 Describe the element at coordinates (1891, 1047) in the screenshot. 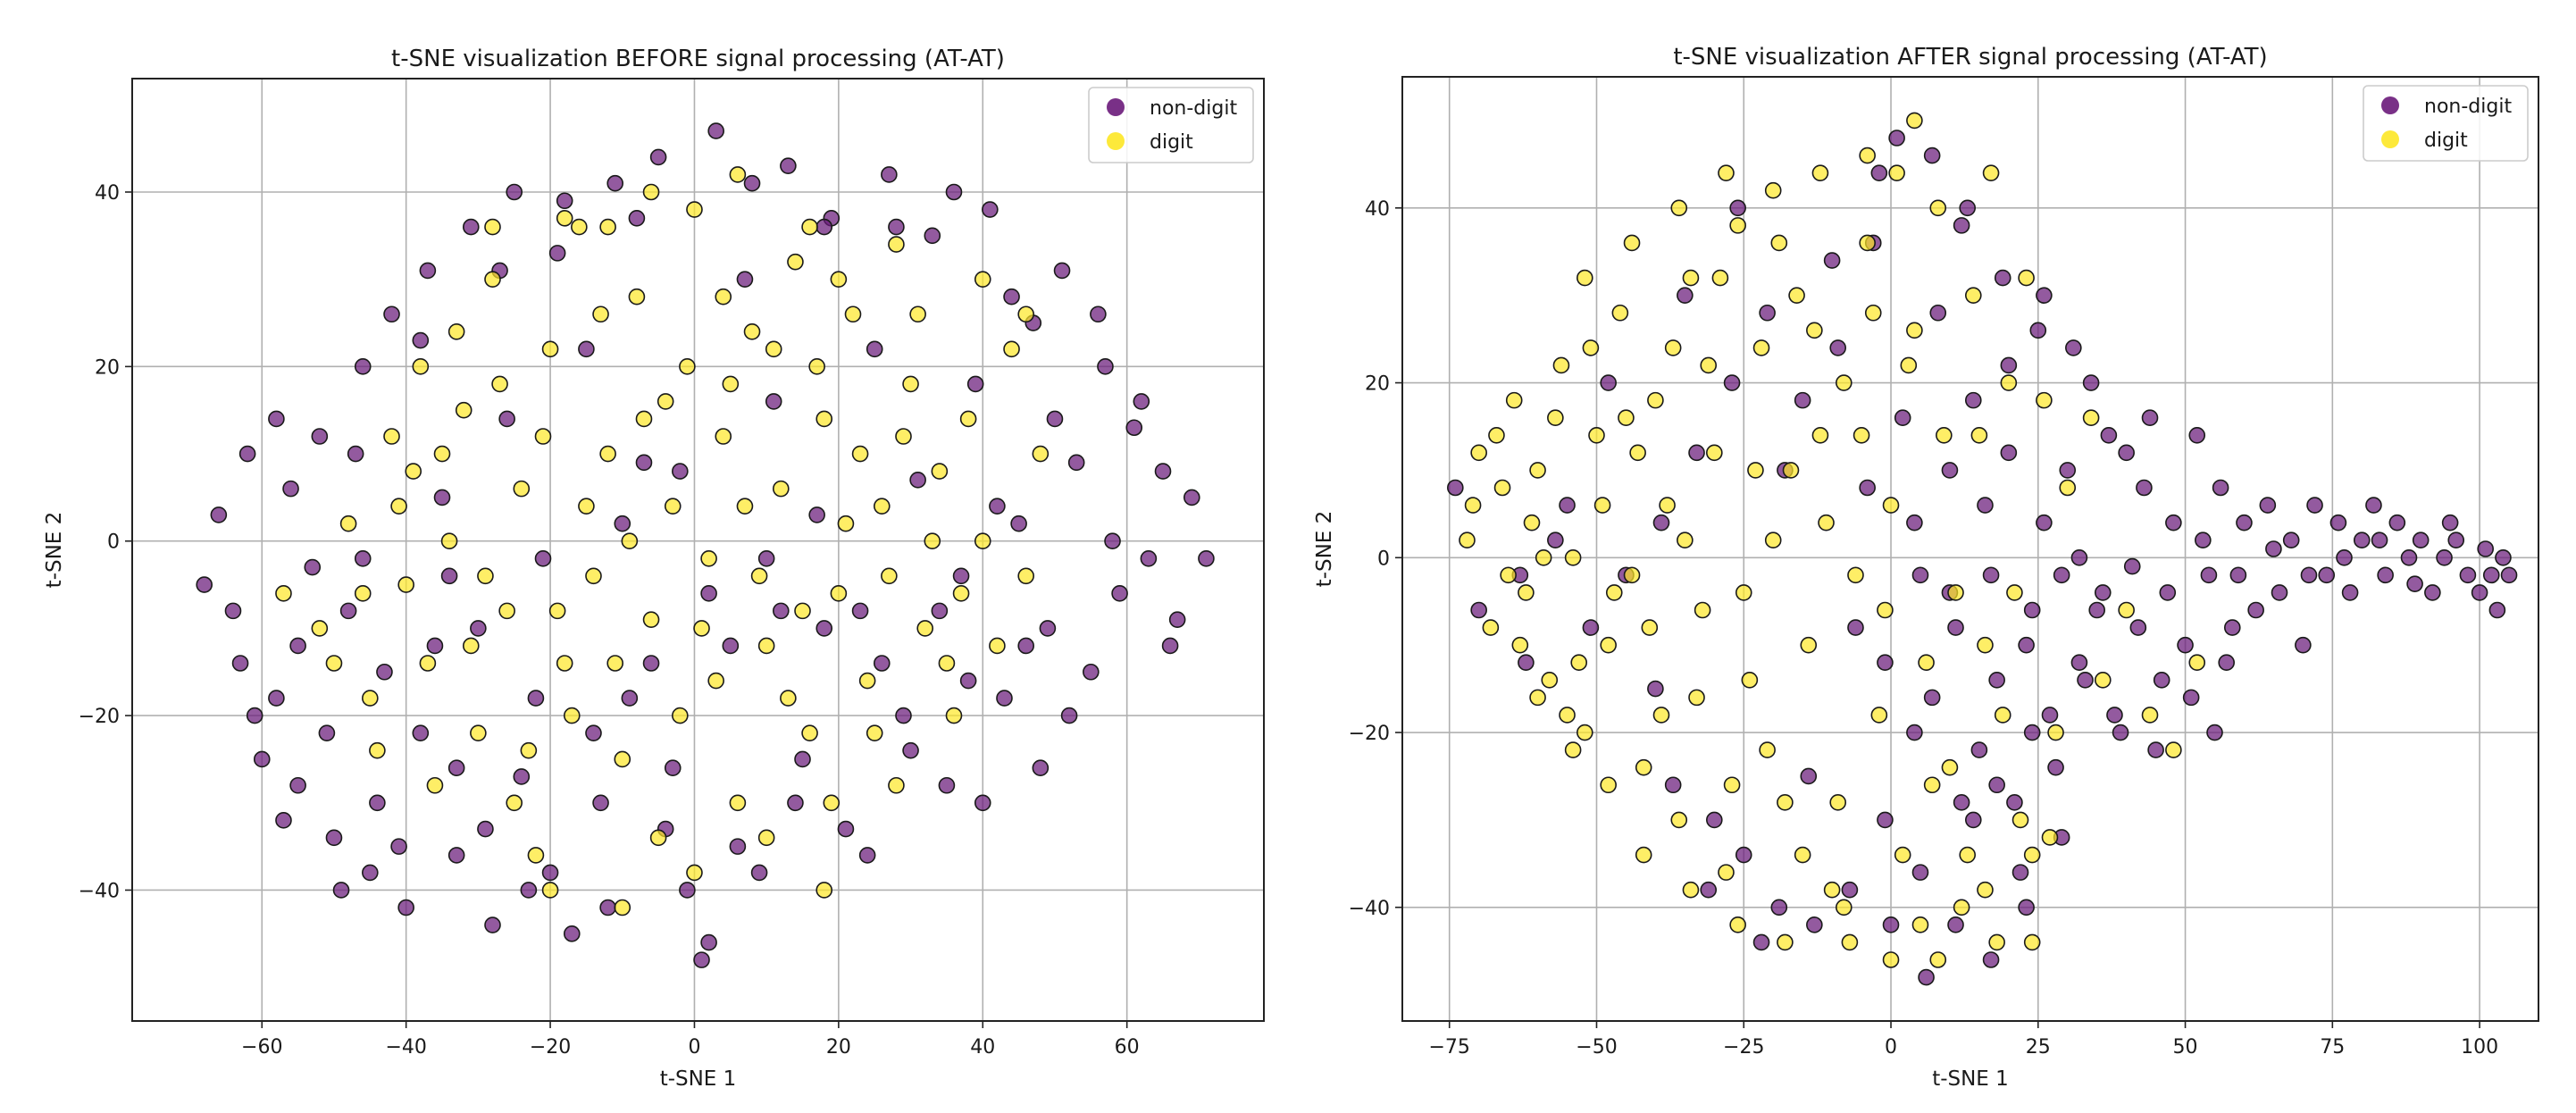

I see `x-tick-label: 0` at that location.